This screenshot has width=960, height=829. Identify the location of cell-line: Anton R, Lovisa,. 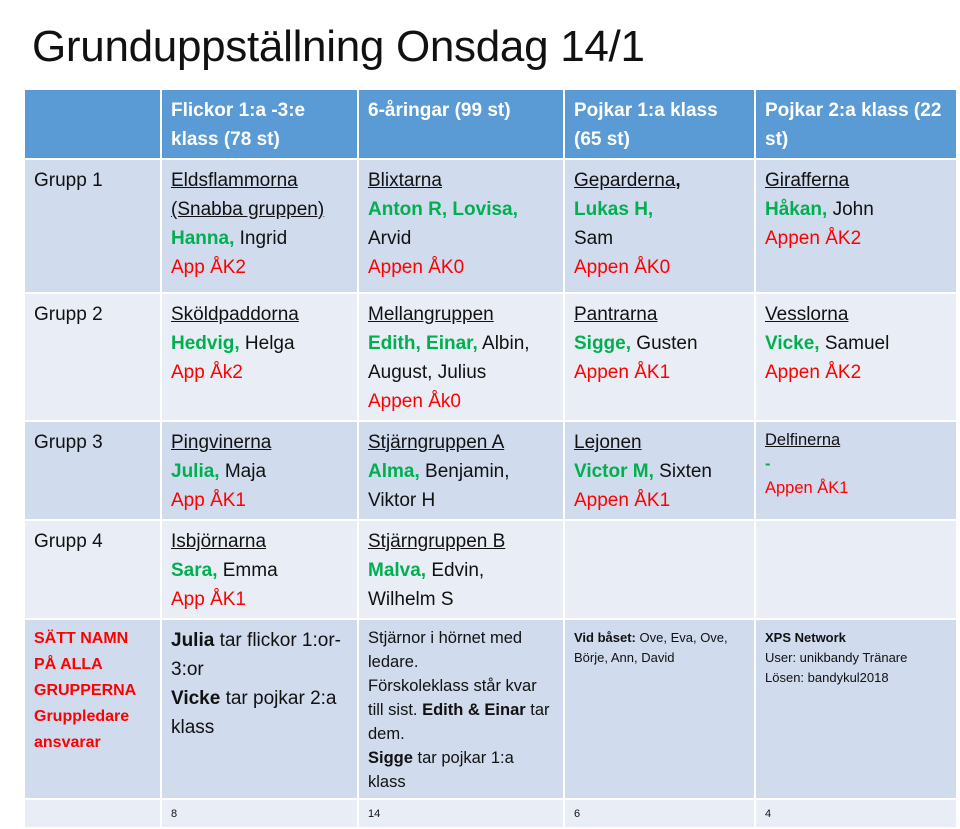
(461, 209).